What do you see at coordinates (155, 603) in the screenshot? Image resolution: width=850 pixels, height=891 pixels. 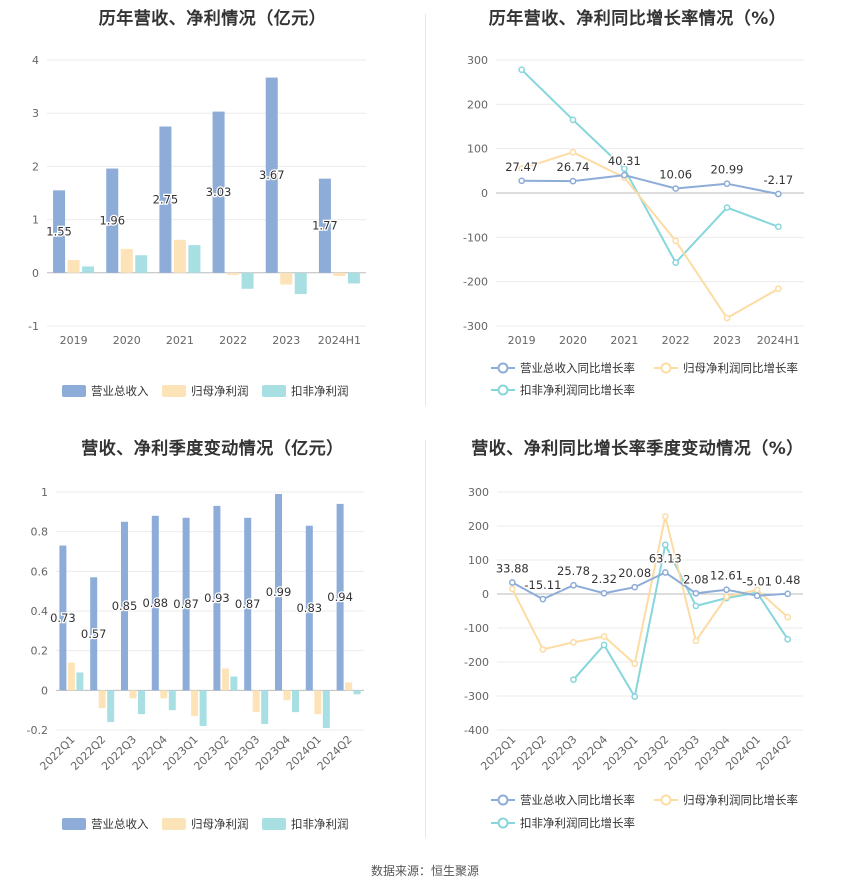 I see `data-label: 0.88` at bounding box center [155, 603].